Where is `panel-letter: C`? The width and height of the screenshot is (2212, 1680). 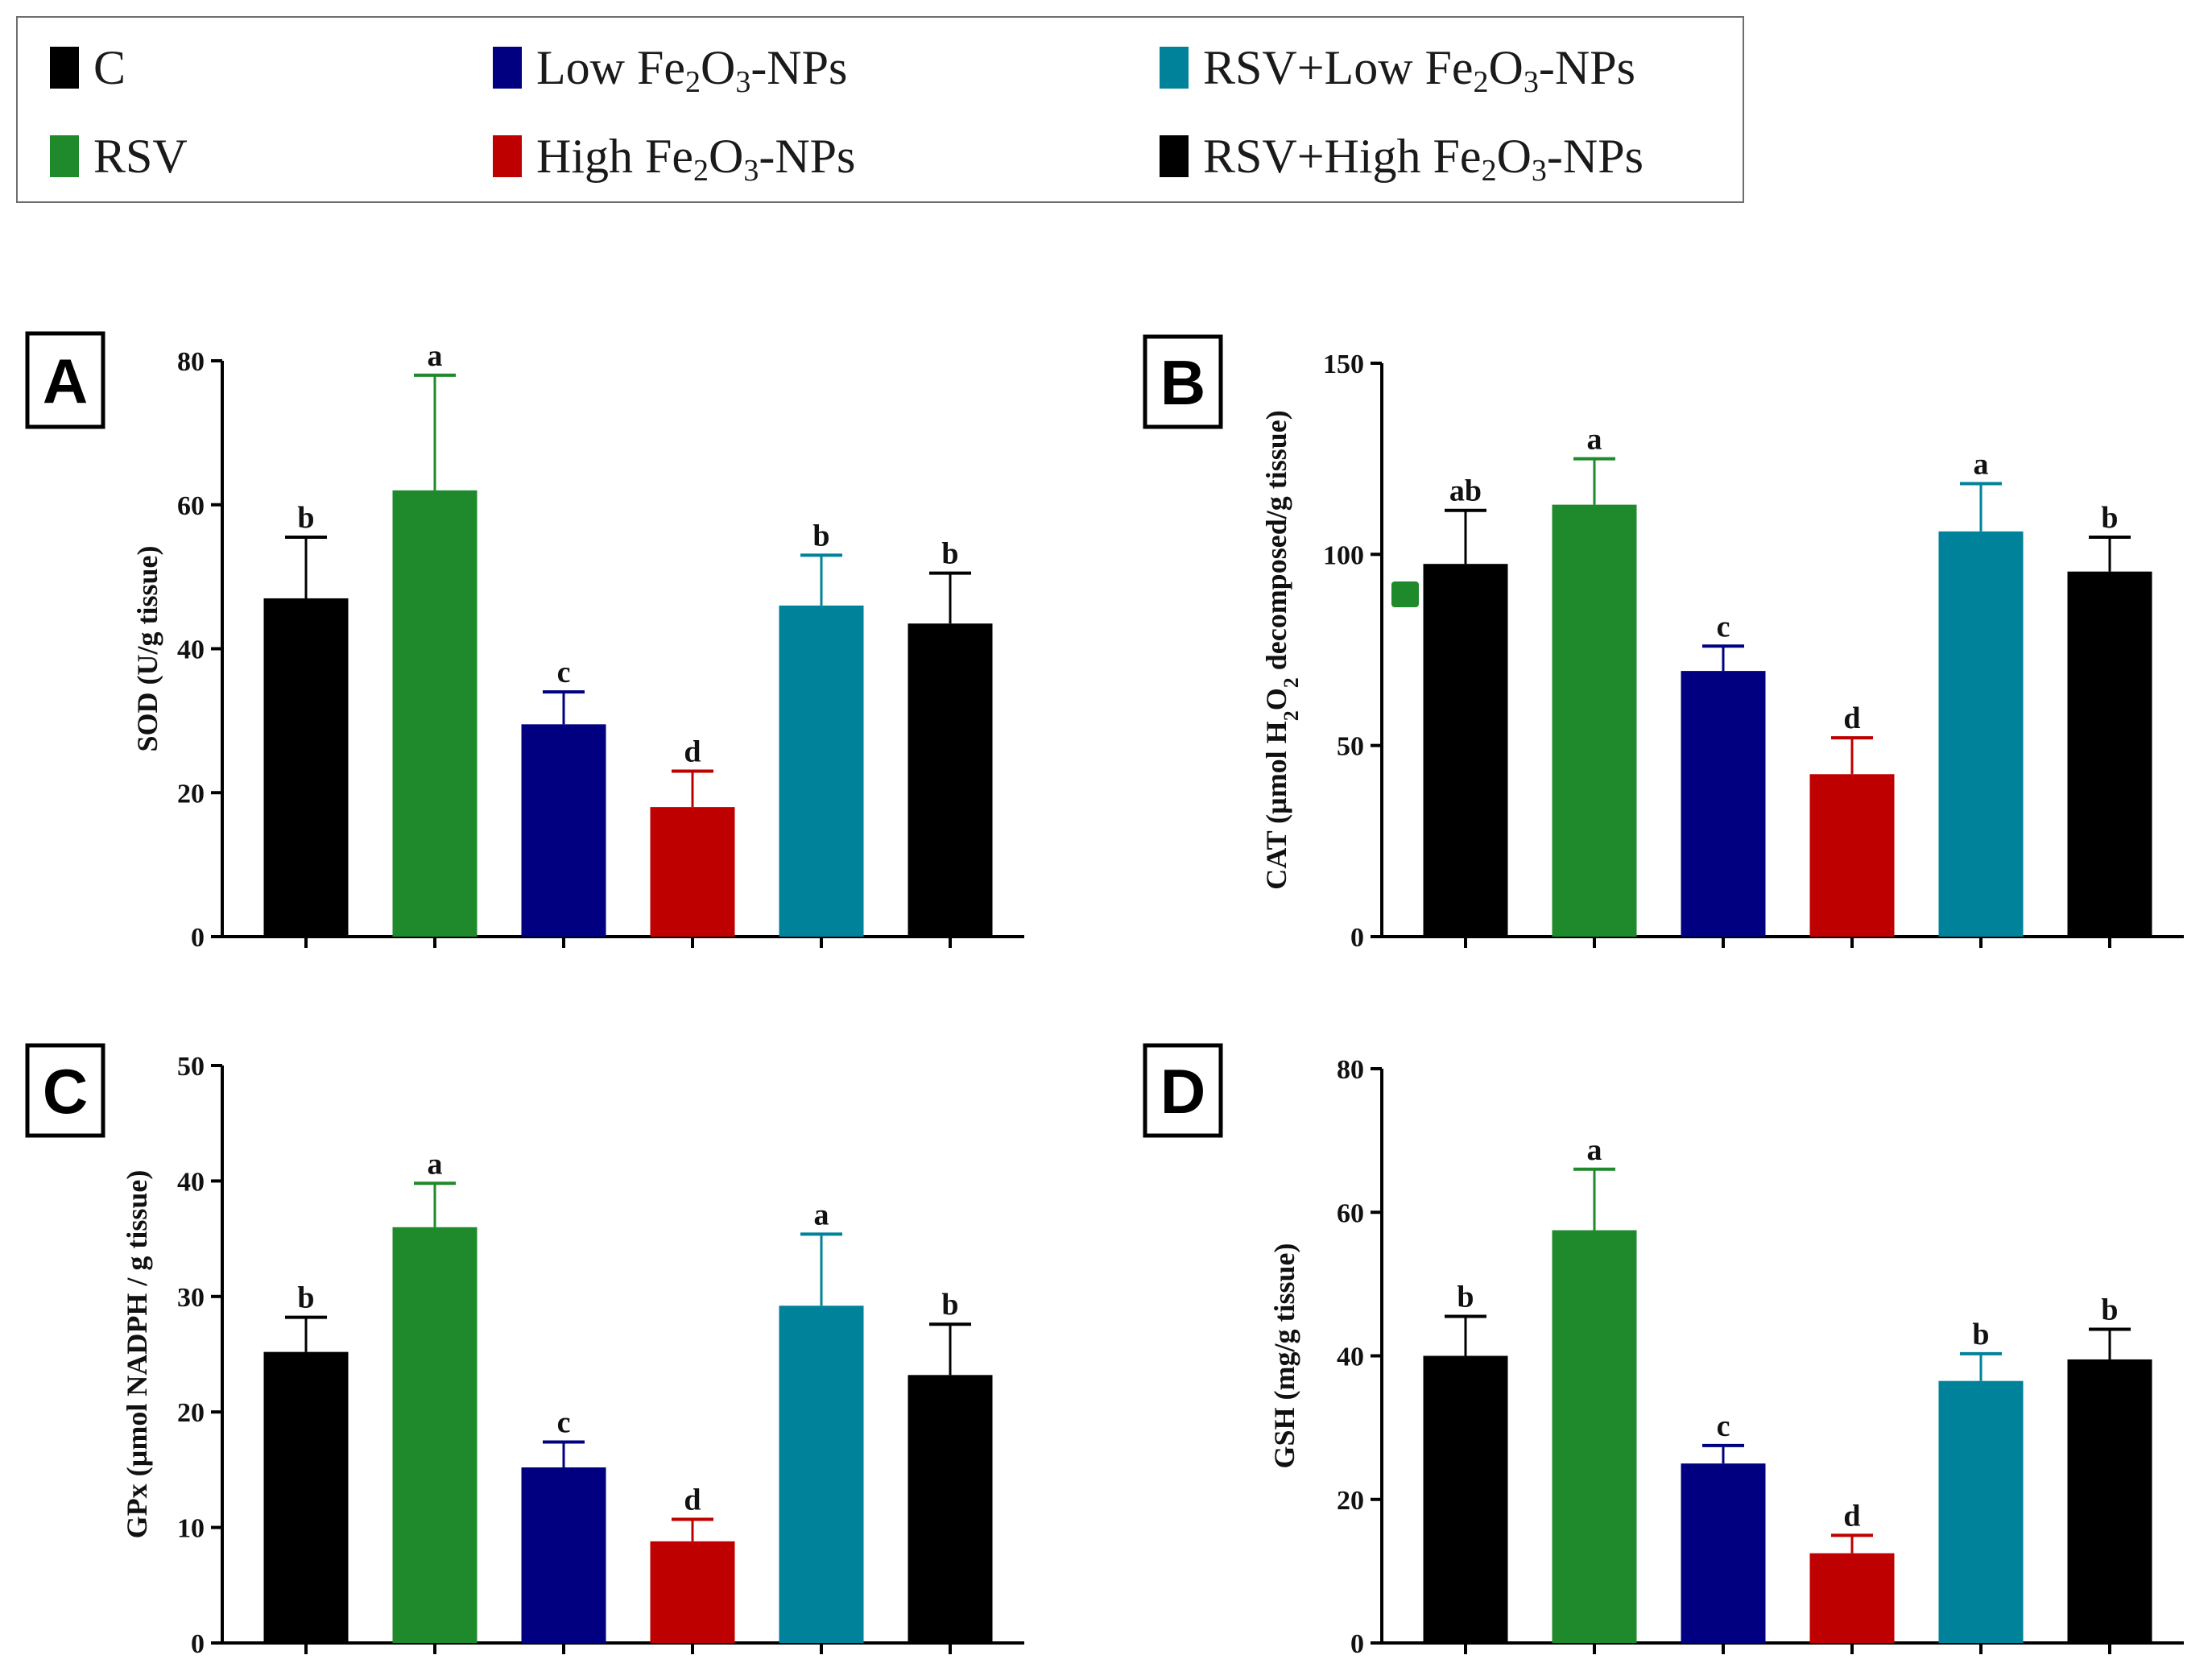 panel-letter: C is located at coordinates (65, 1091).